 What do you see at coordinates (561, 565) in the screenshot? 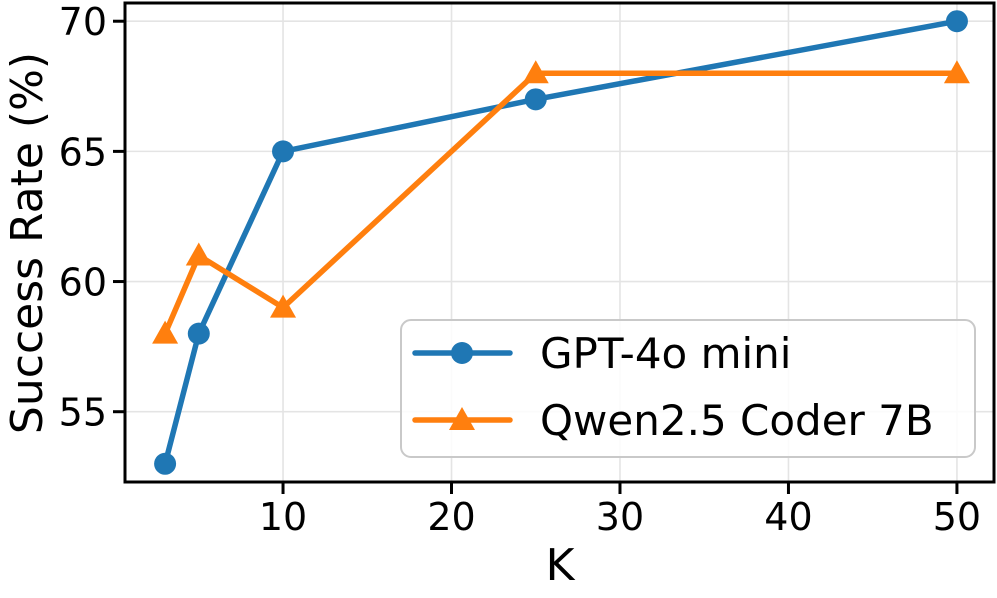
I see `x-axis-label: K` at bounding box center [561, 565].